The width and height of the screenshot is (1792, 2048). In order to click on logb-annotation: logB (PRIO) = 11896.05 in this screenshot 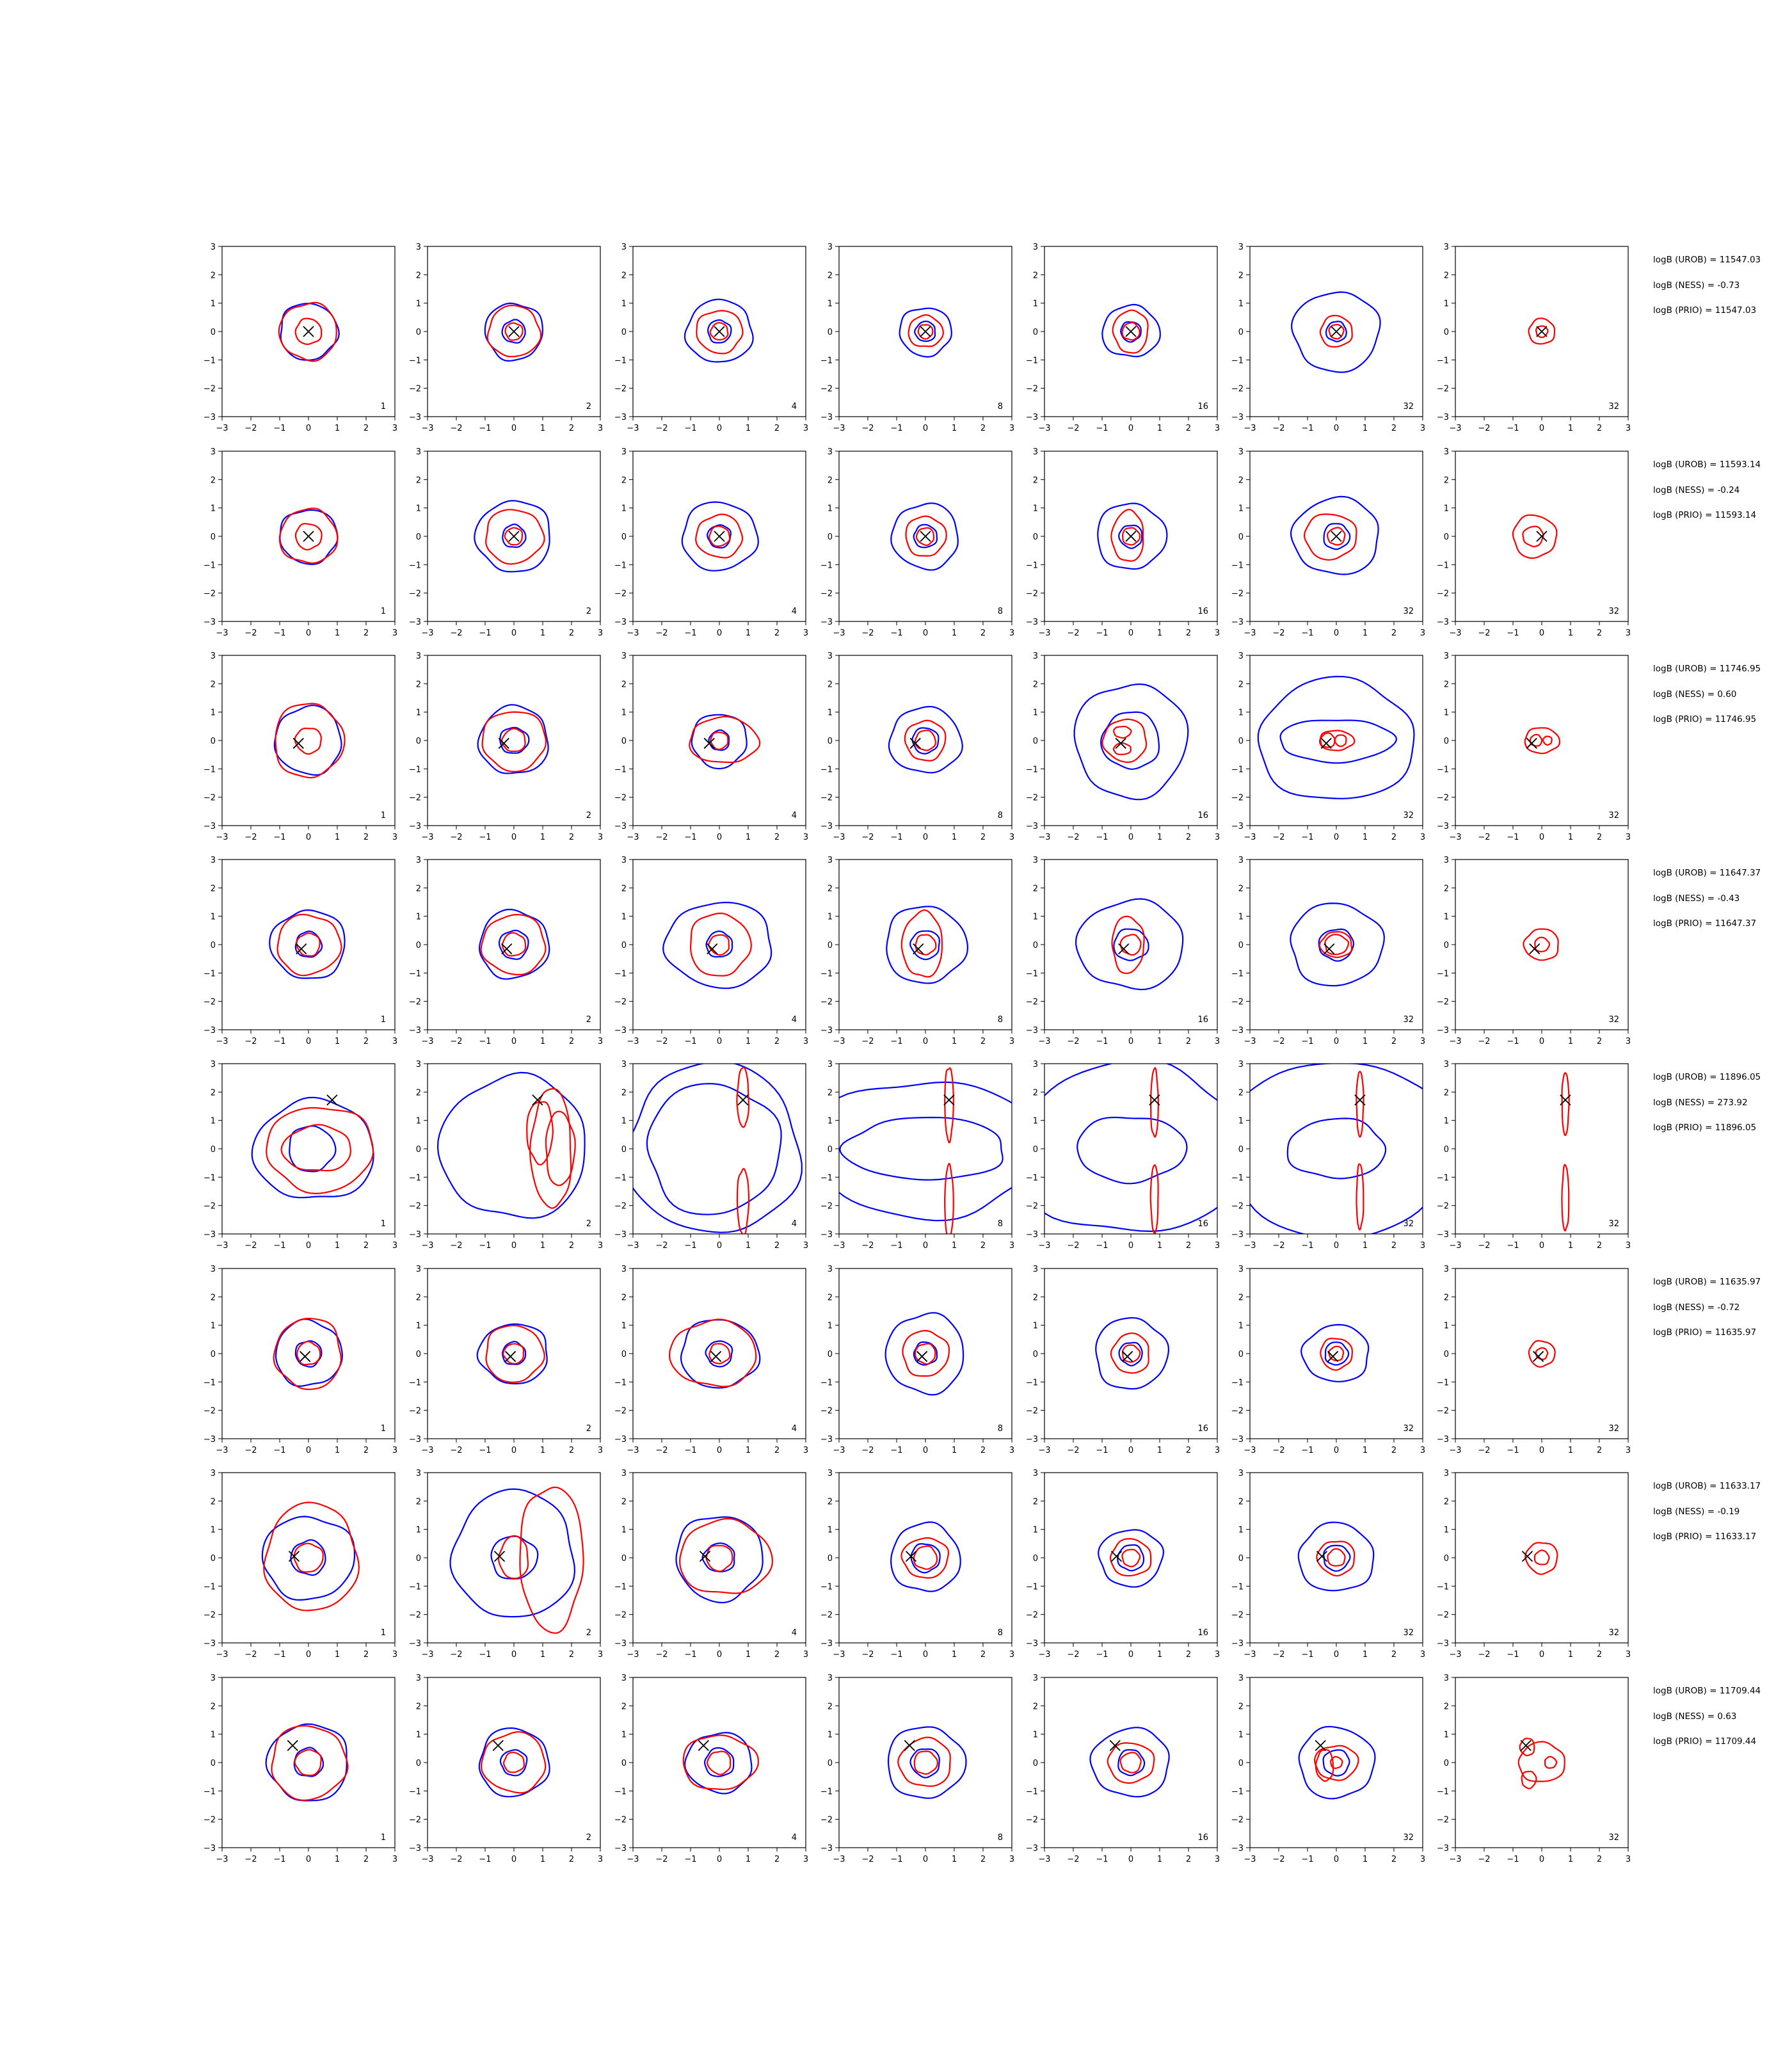, I will do `click(1704, 1128)`.